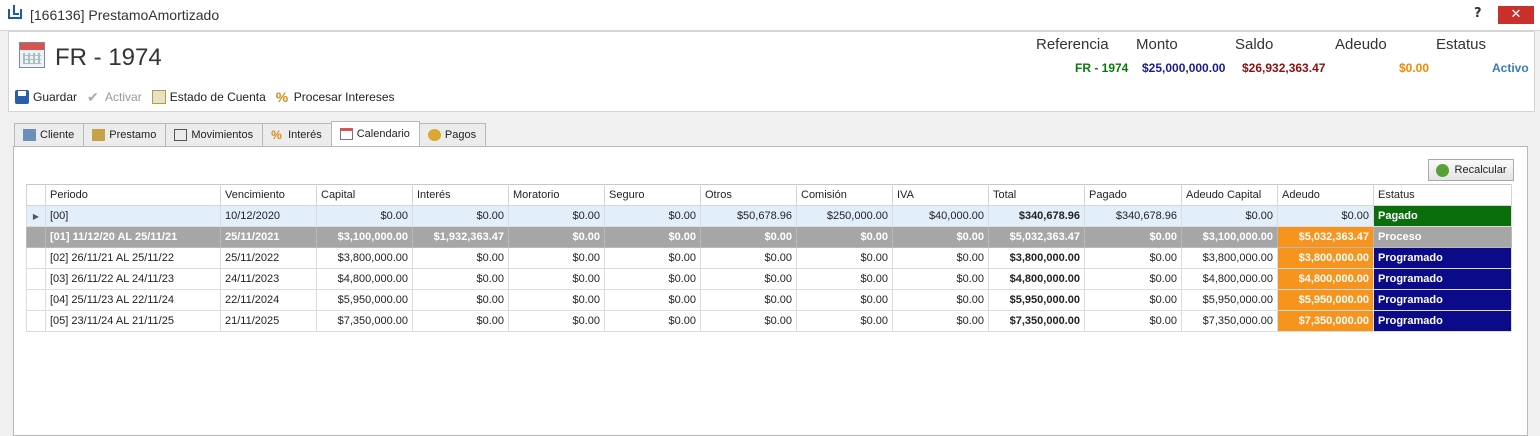  What do you see at coordinates (268, 300) in the screenshot?
I see `table-cell: 22/11/2024` at bounding box center [268, 300].